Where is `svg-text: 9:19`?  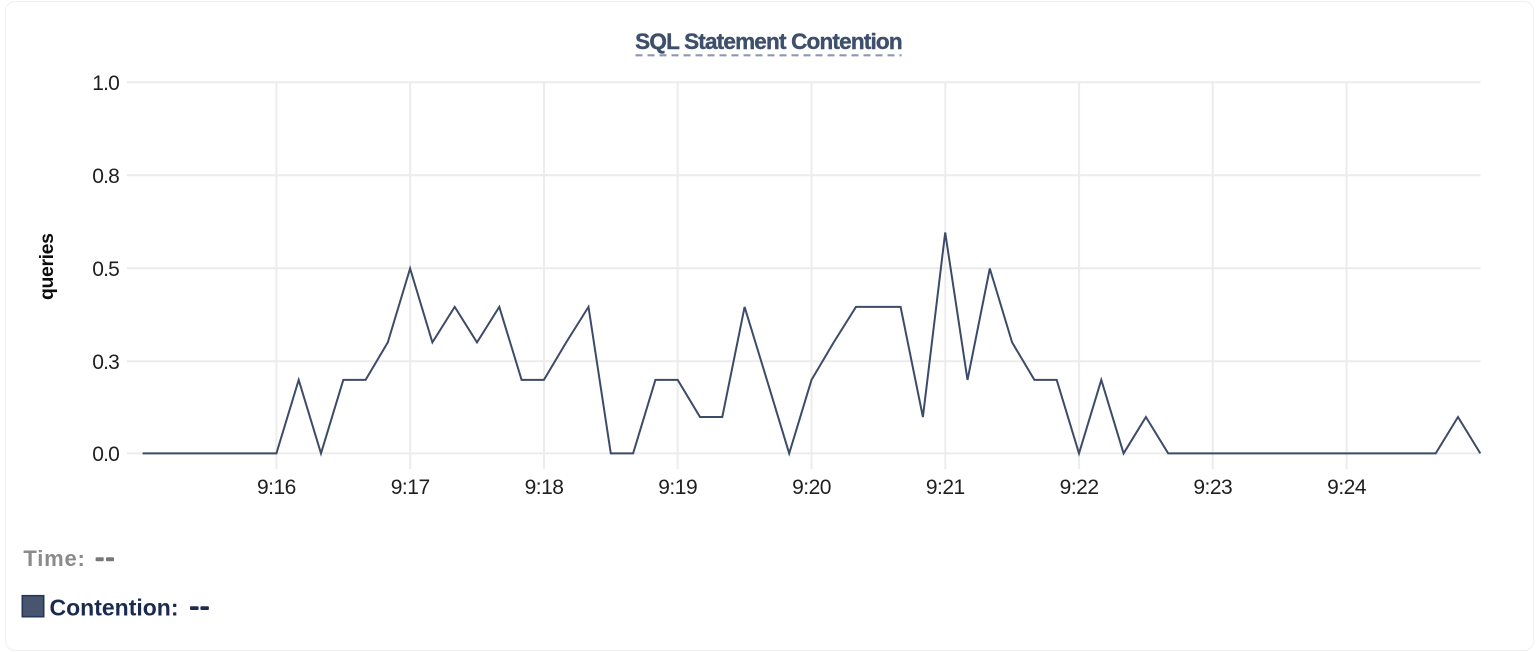
svg-text: 9:19 is located at coordinates (677, 487).